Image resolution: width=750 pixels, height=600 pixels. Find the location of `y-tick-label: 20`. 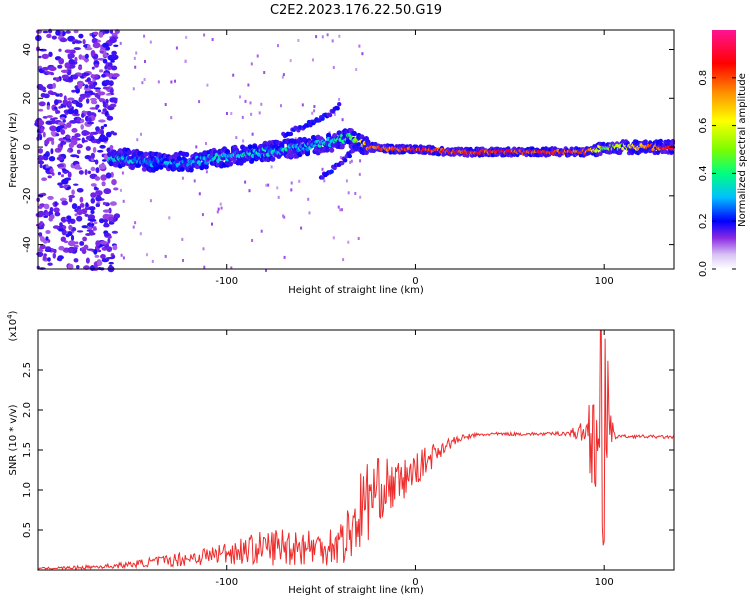

y-tick-label: 20 is located at coordinates (27, 98).